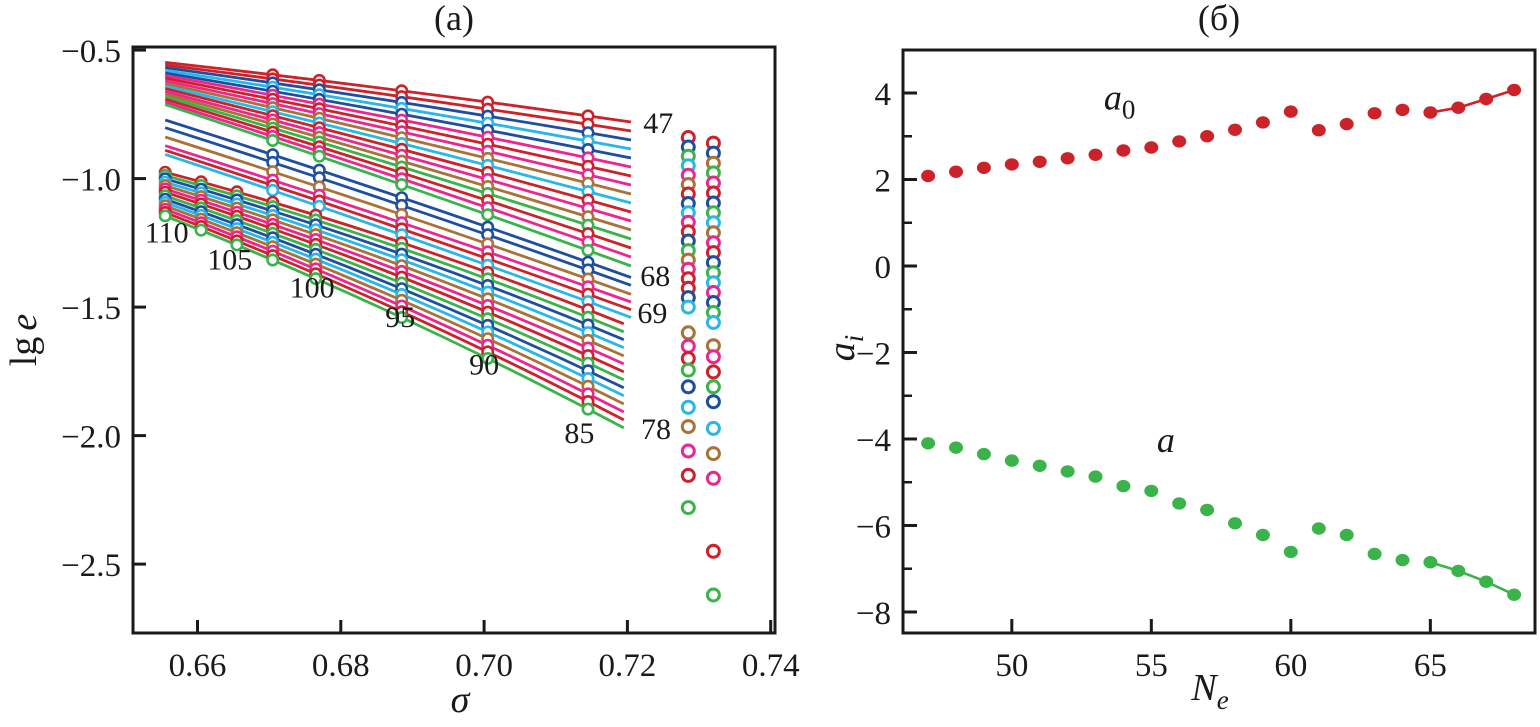  What do you see at coordinates (1290, 666) in the screenshot?
I see `panel-b-x-tick-label: 60` at bounding box center [1290, 666].